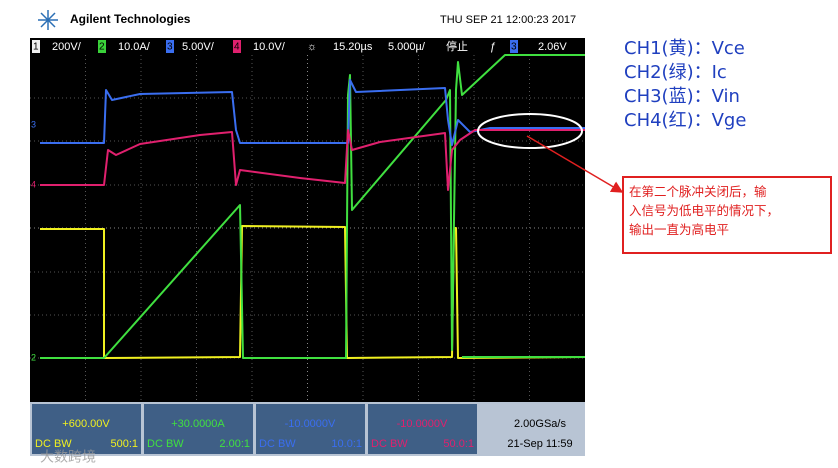  I want to click on trigger-channel: 3, so click(514, 47).